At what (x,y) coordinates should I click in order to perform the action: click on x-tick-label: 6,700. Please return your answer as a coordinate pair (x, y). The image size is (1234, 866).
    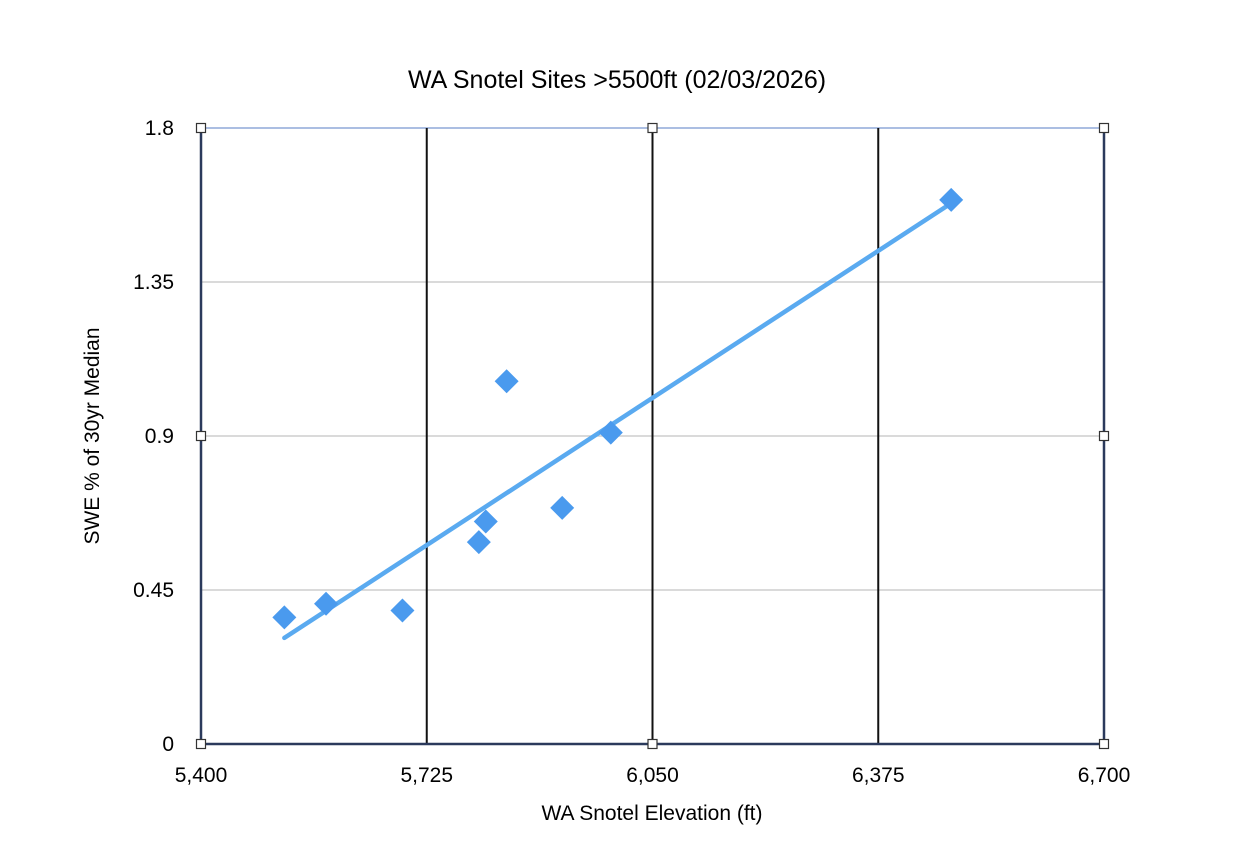
    Looking at the image, I should click on (1104, 775).